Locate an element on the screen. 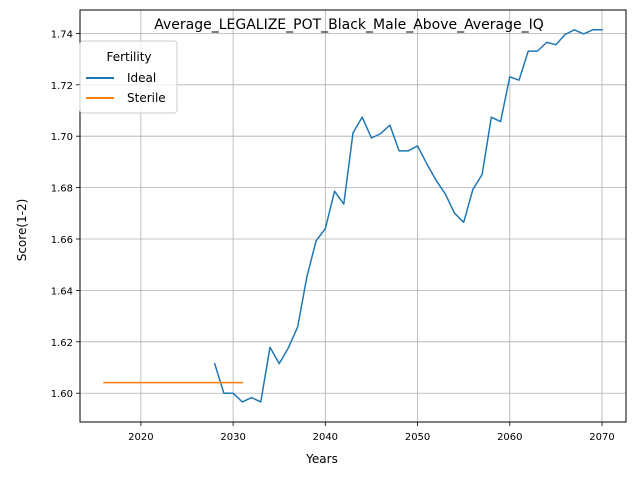 This screenshot has height=480, width=640. y-tick-label: 1.64 is located at coordinates (62, 291).